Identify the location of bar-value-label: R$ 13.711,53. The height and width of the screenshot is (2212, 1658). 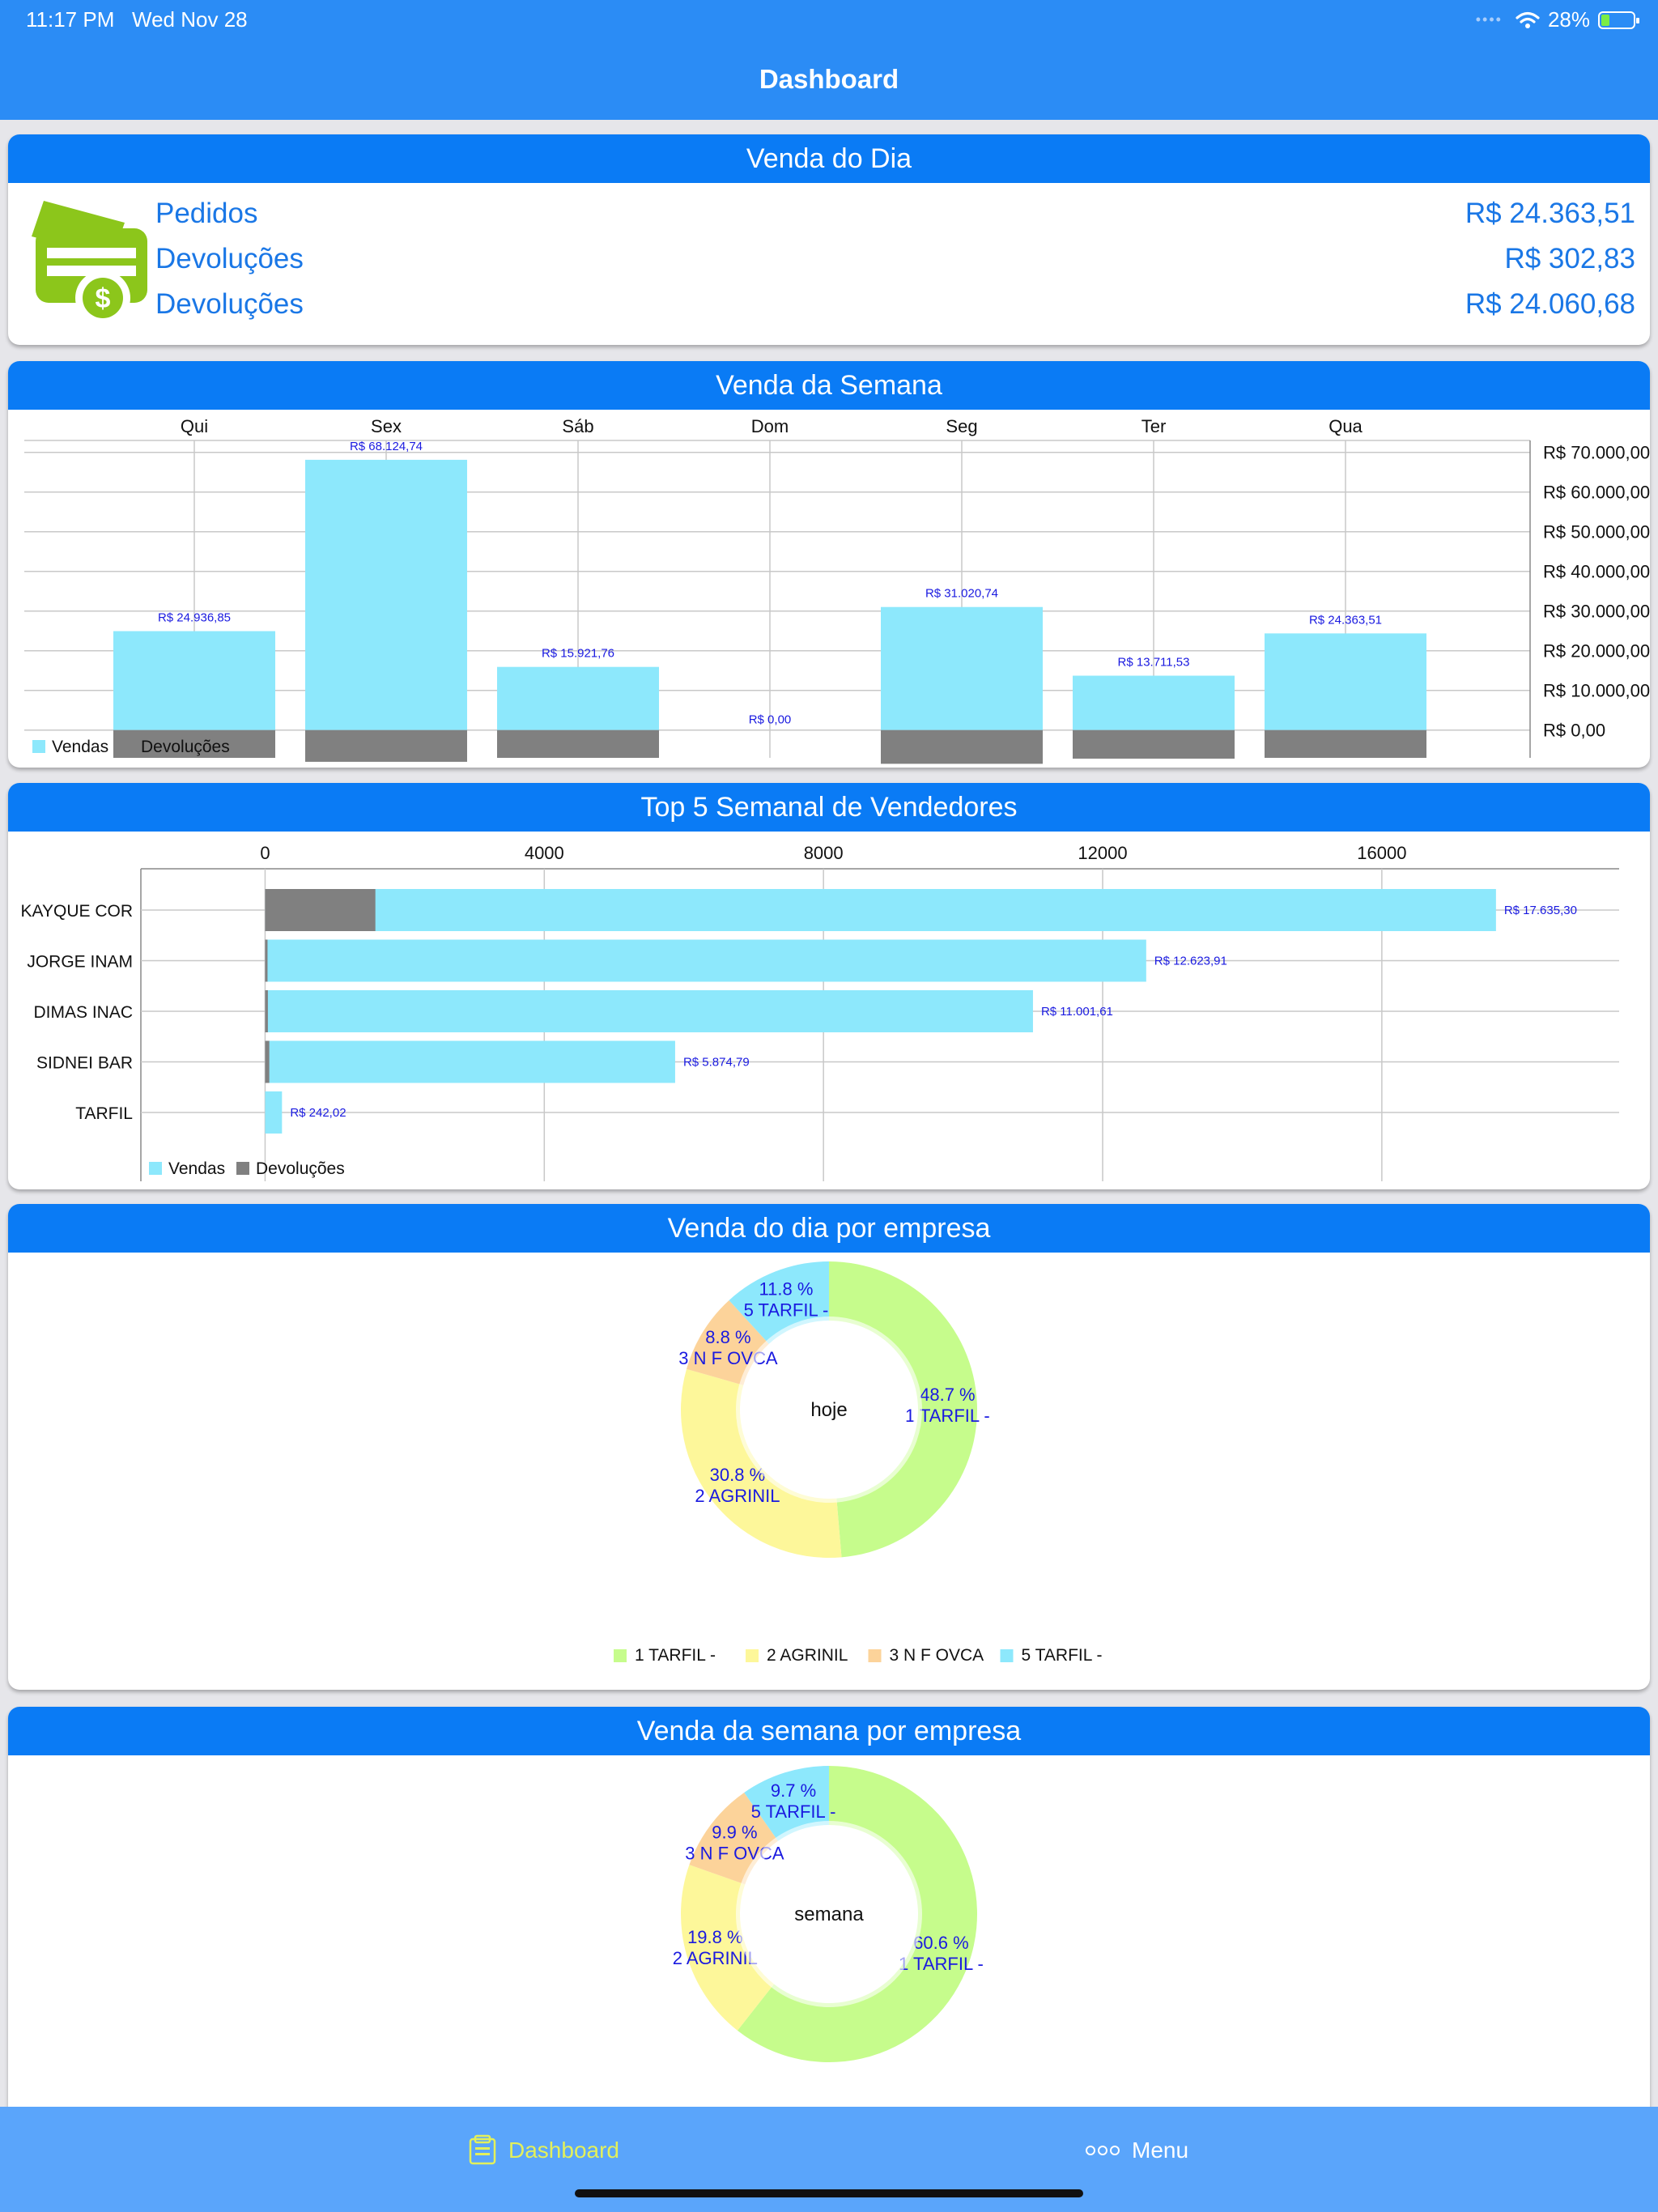
(1154, 663).